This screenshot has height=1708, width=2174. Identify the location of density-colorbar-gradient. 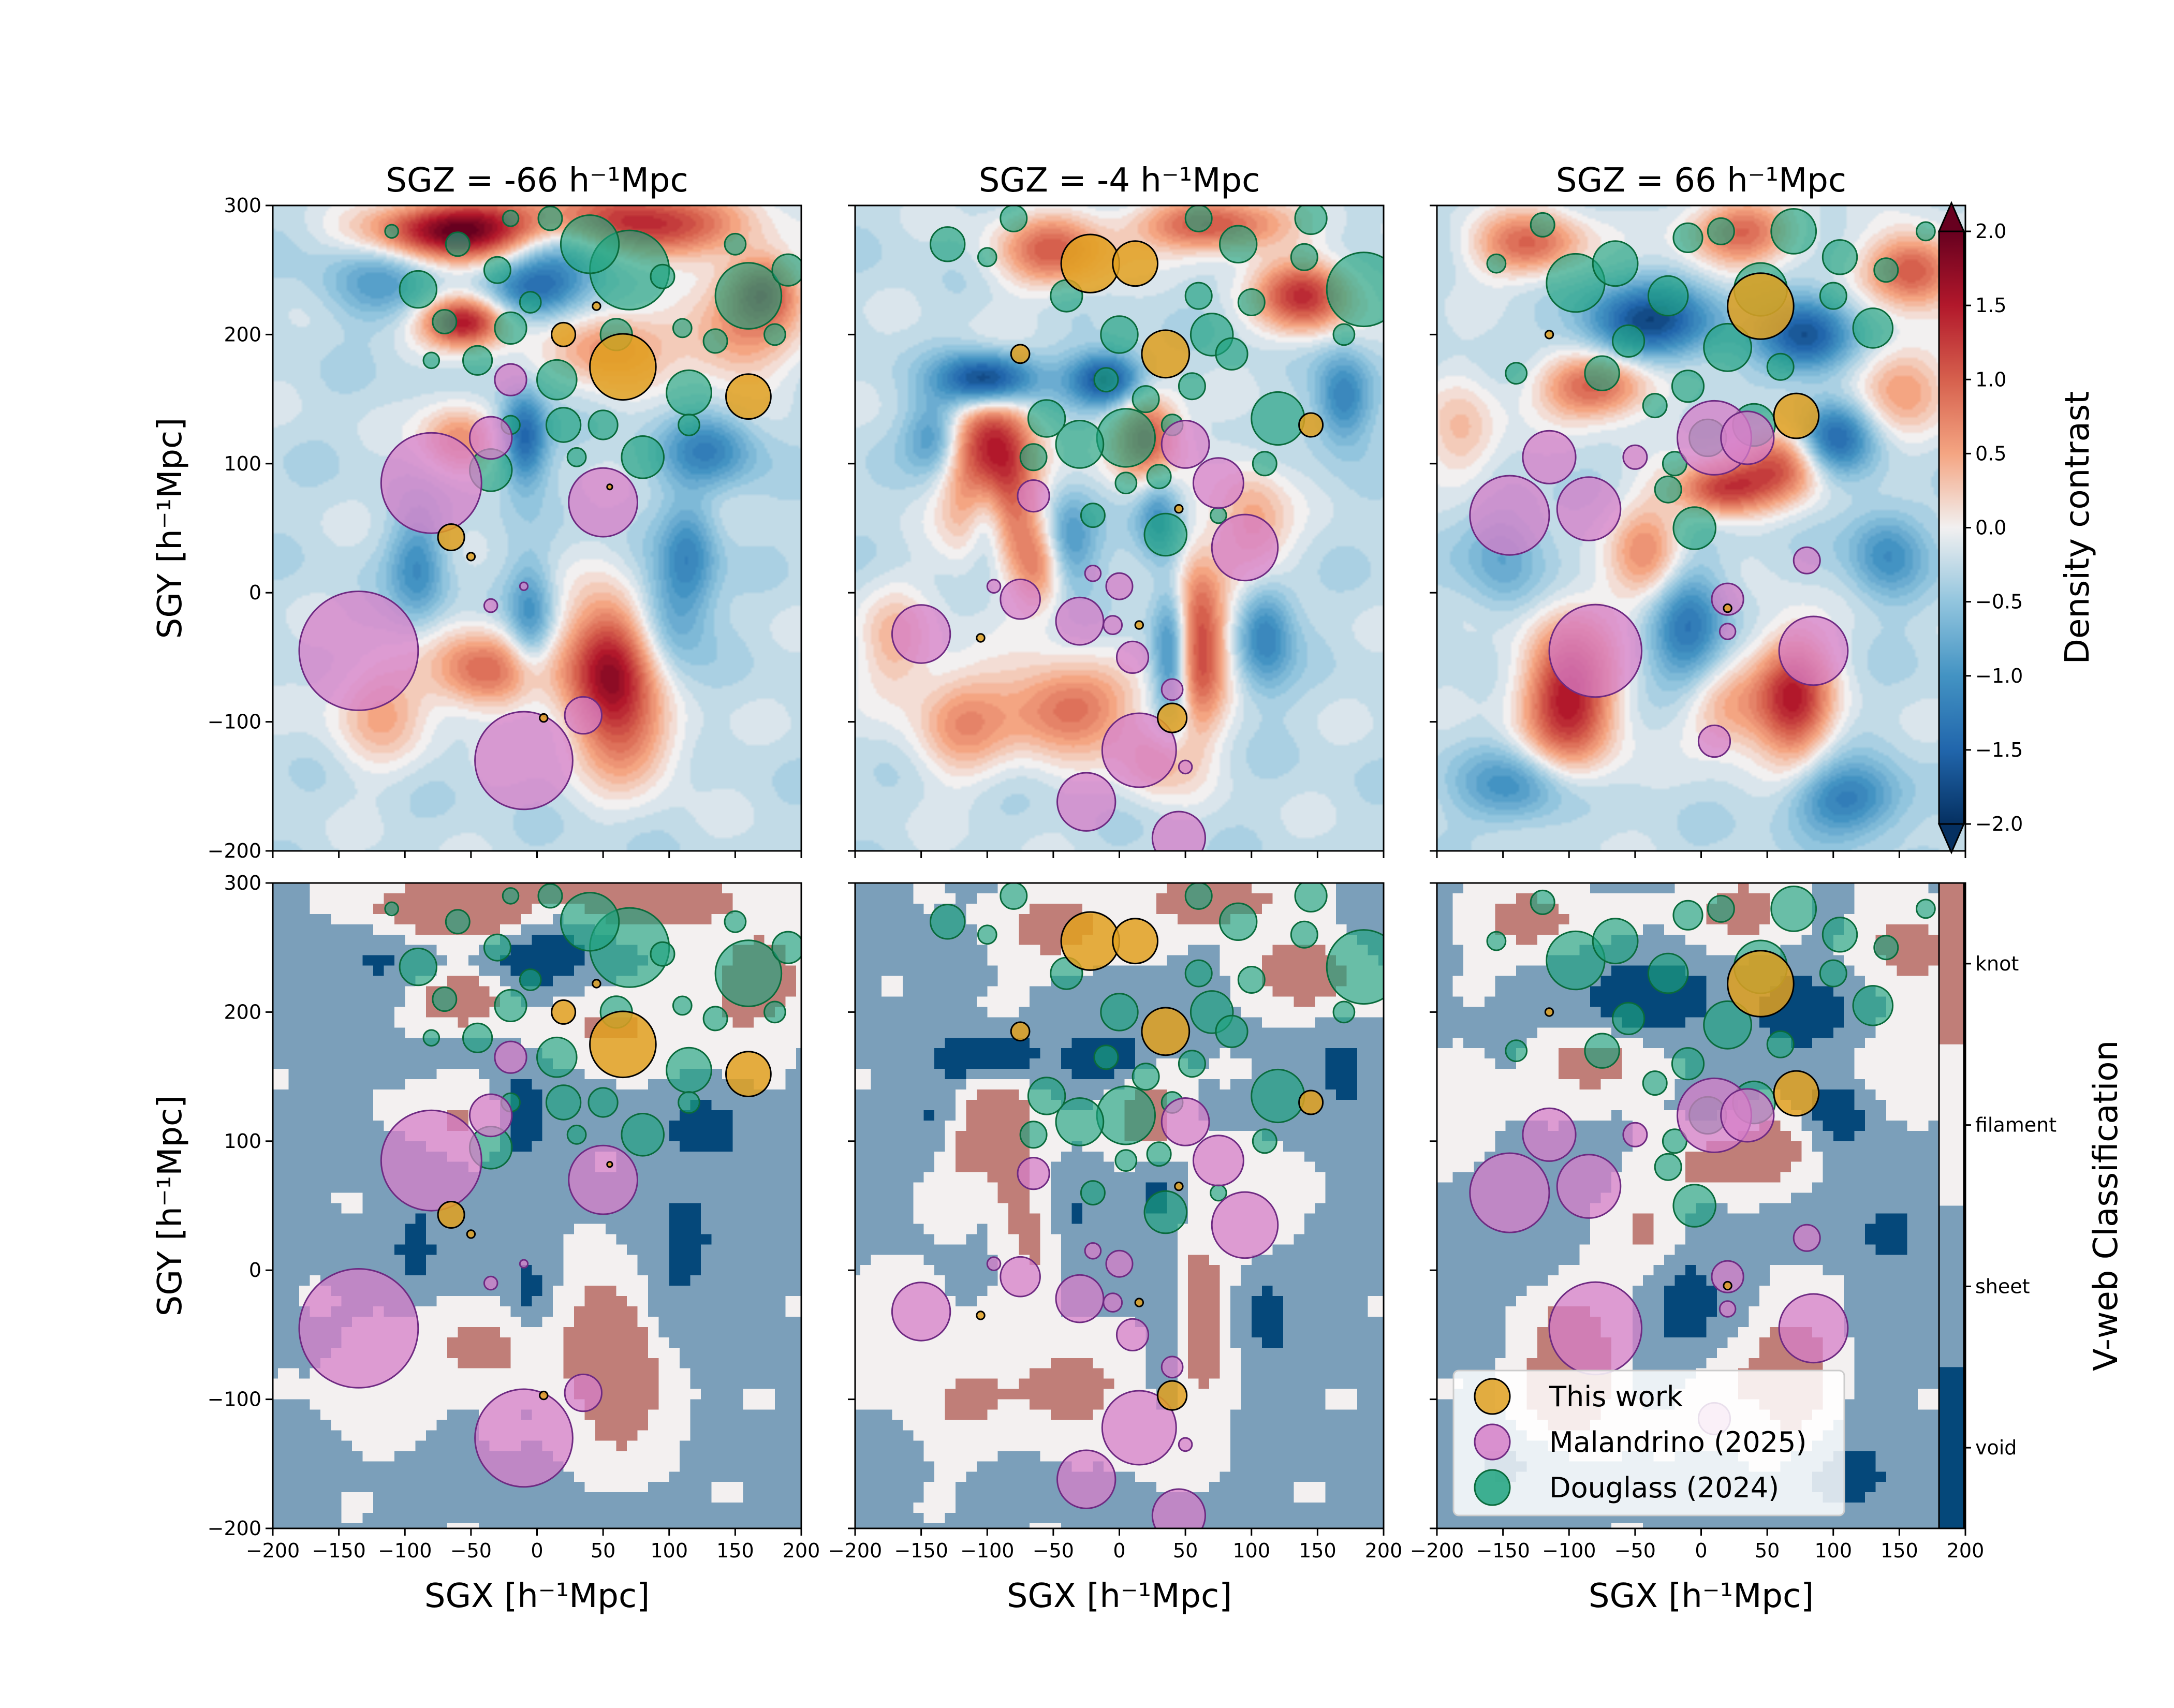
(1951, 527).